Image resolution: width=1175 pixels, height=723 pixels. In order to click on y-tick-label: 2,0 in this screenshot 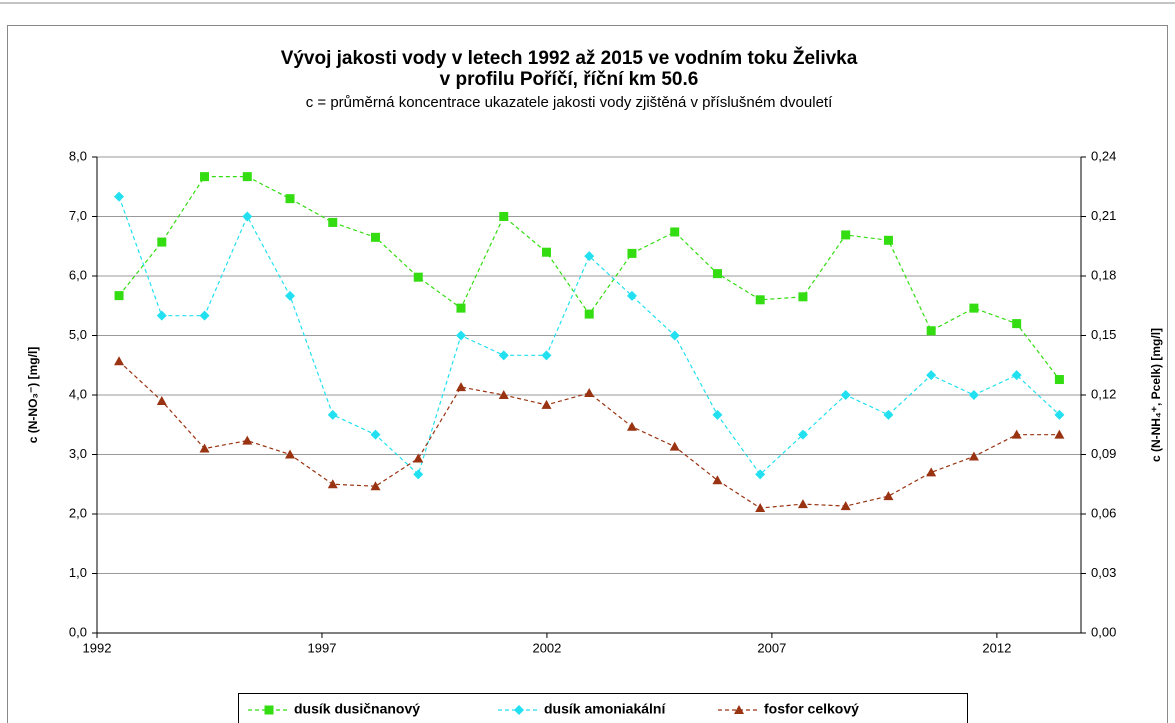, I will do `click(78, 512)`.